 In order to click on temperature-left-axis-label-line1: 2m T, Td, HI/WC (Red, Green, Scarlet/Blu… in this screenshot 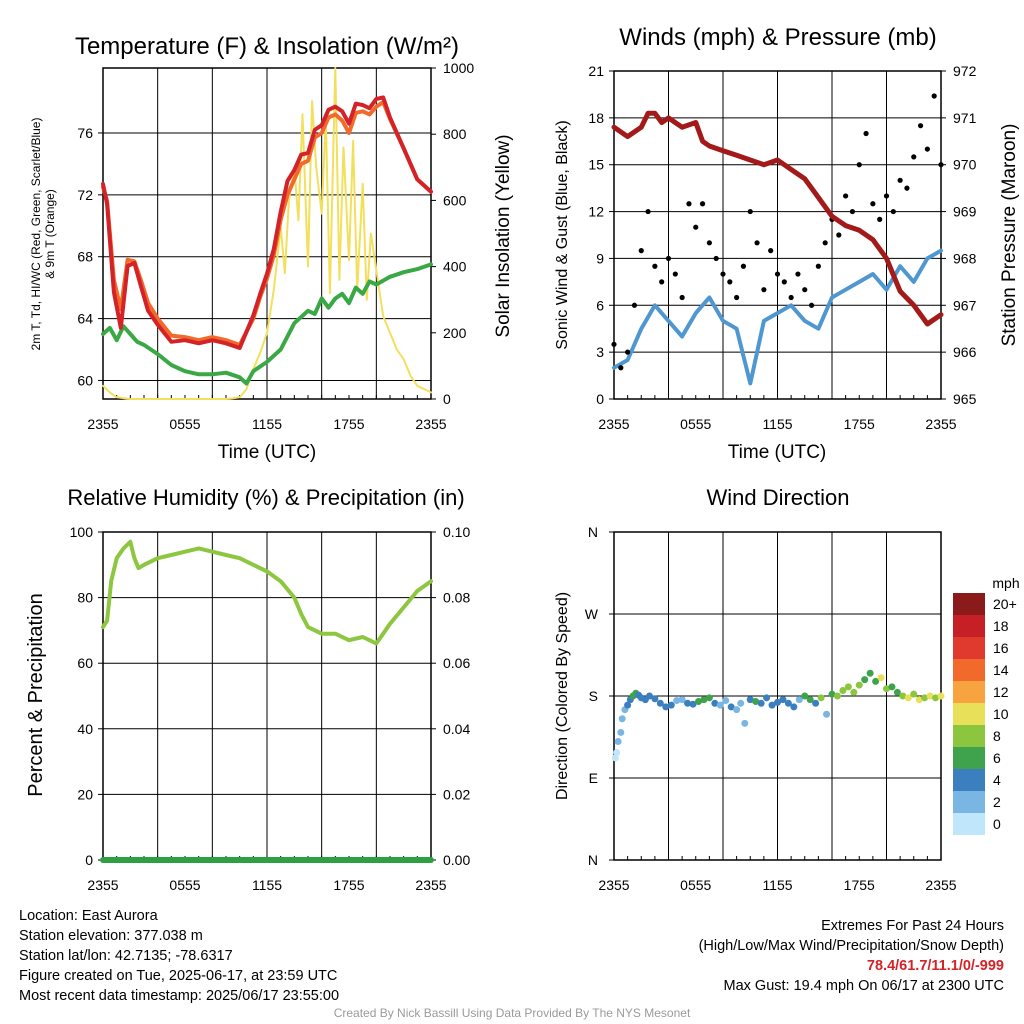, I will do `click(36, 234)`.